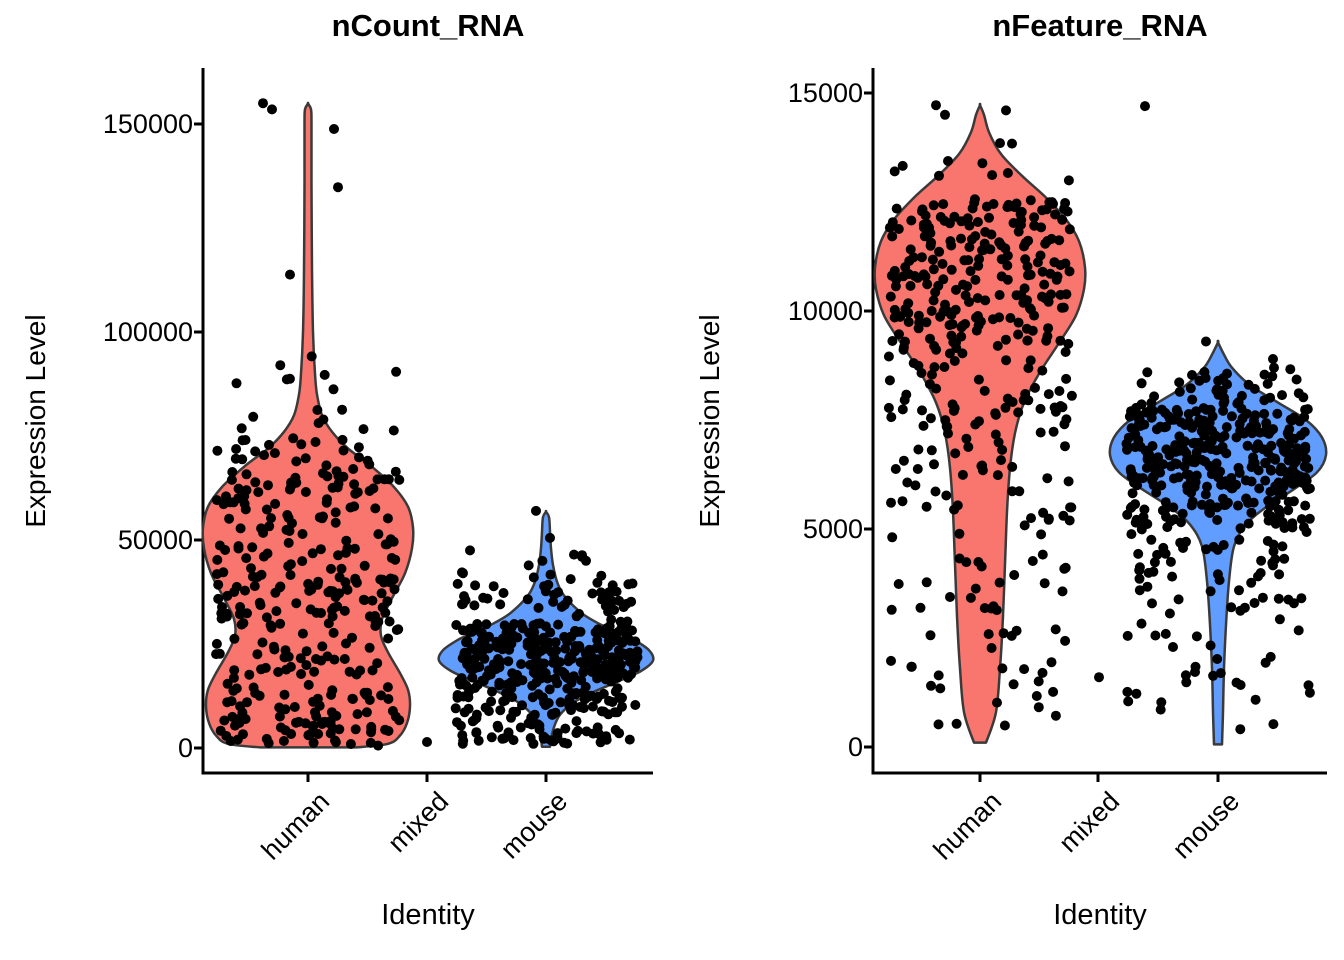 Image resolution: width=1344 pixels, height=960 pixels. I want to click on panel-nfeature-title: nFeature_RNA, so click(1100, 25).